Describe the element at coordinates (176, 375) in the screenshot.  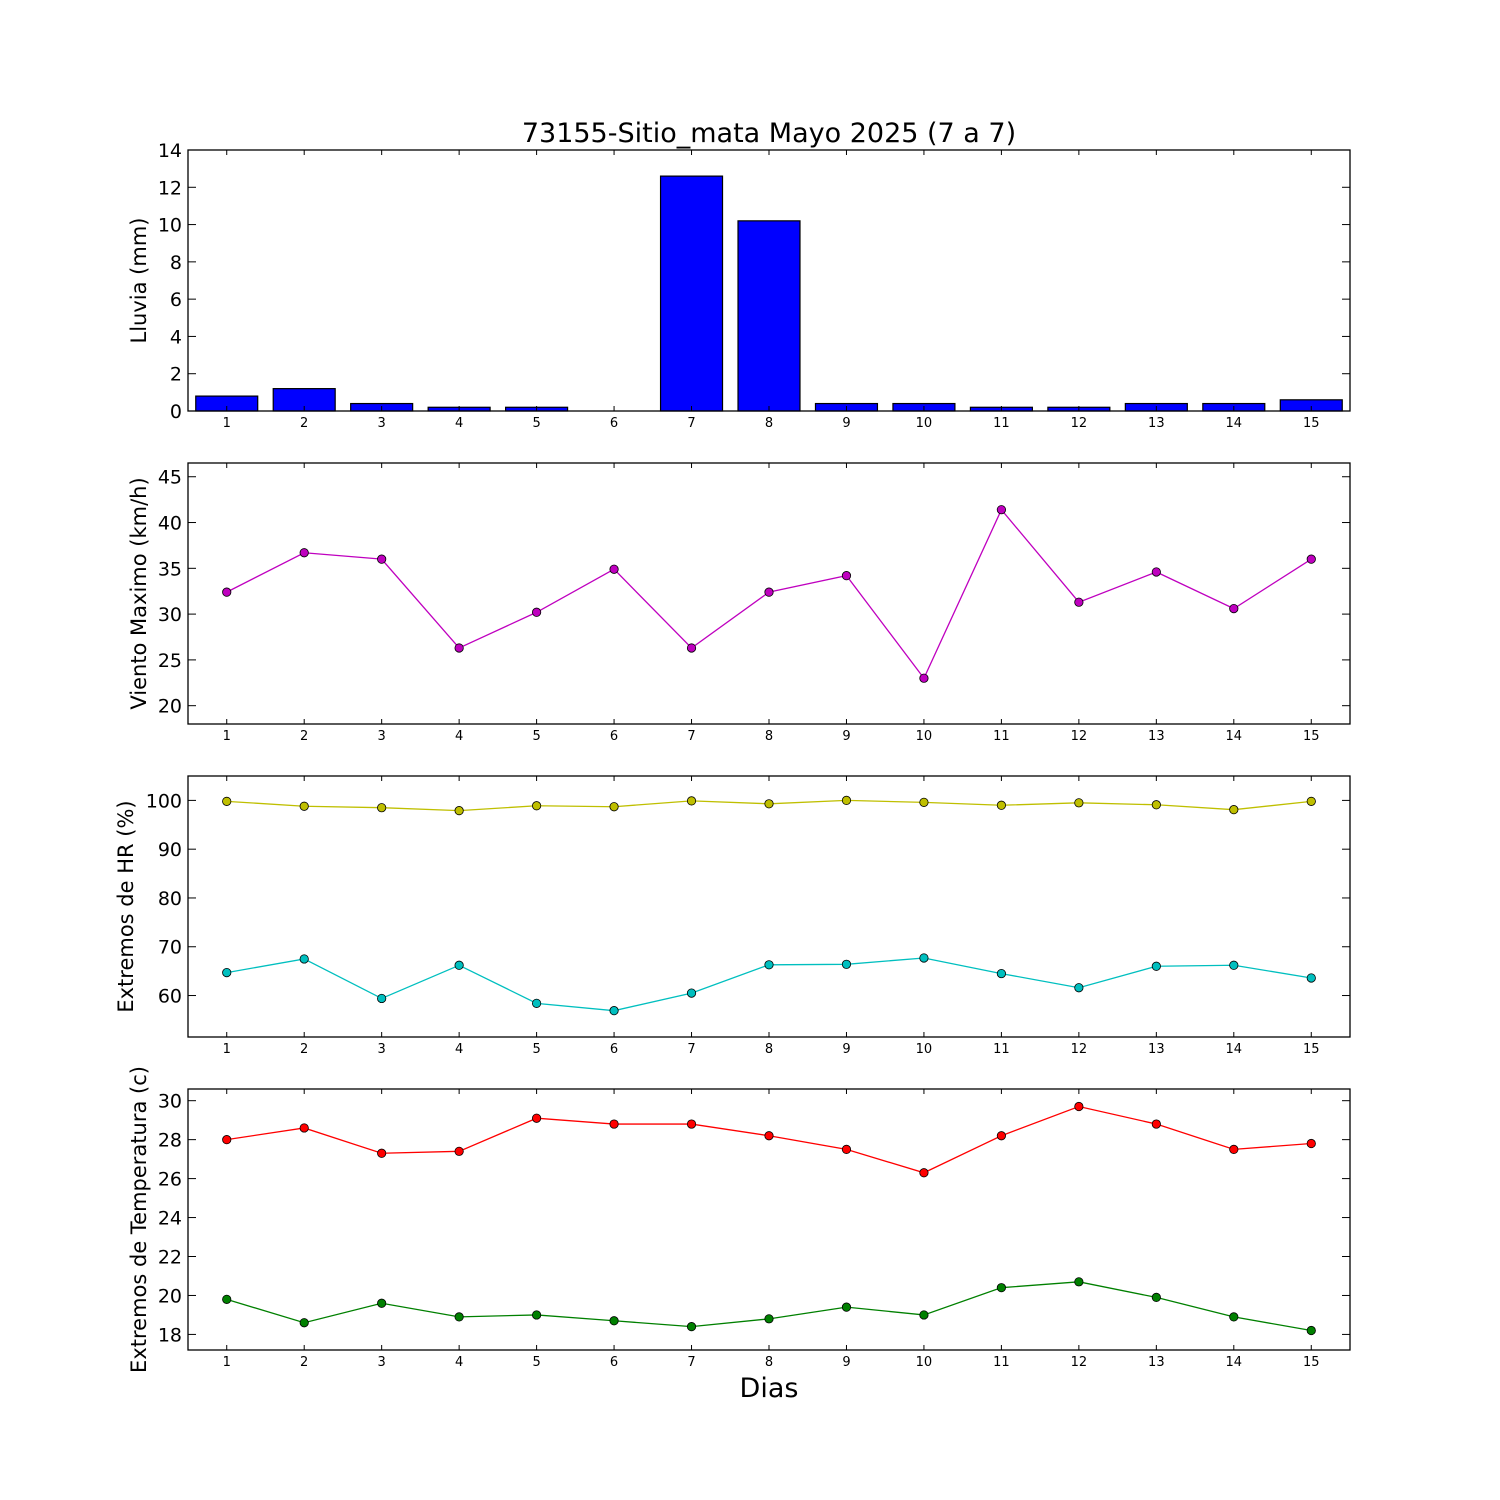
I see `y-tick-label: 2` at that location.